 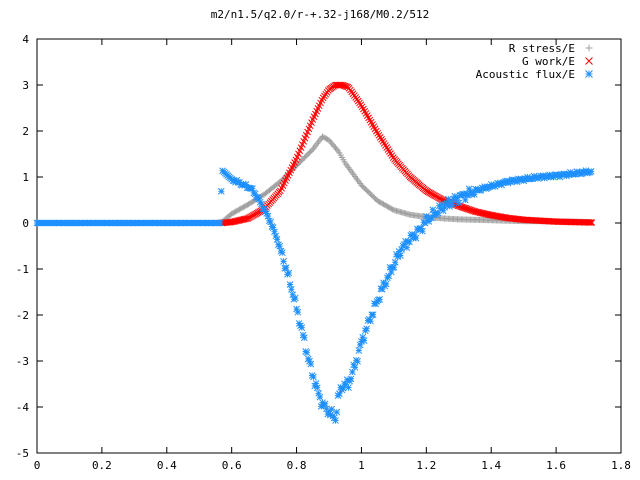 What do you see at coordinates (525, 74) in the screenshot?
I see `legend-label-acoustic-flux: Acoustic flux/E` at bounding box center [525, 74].